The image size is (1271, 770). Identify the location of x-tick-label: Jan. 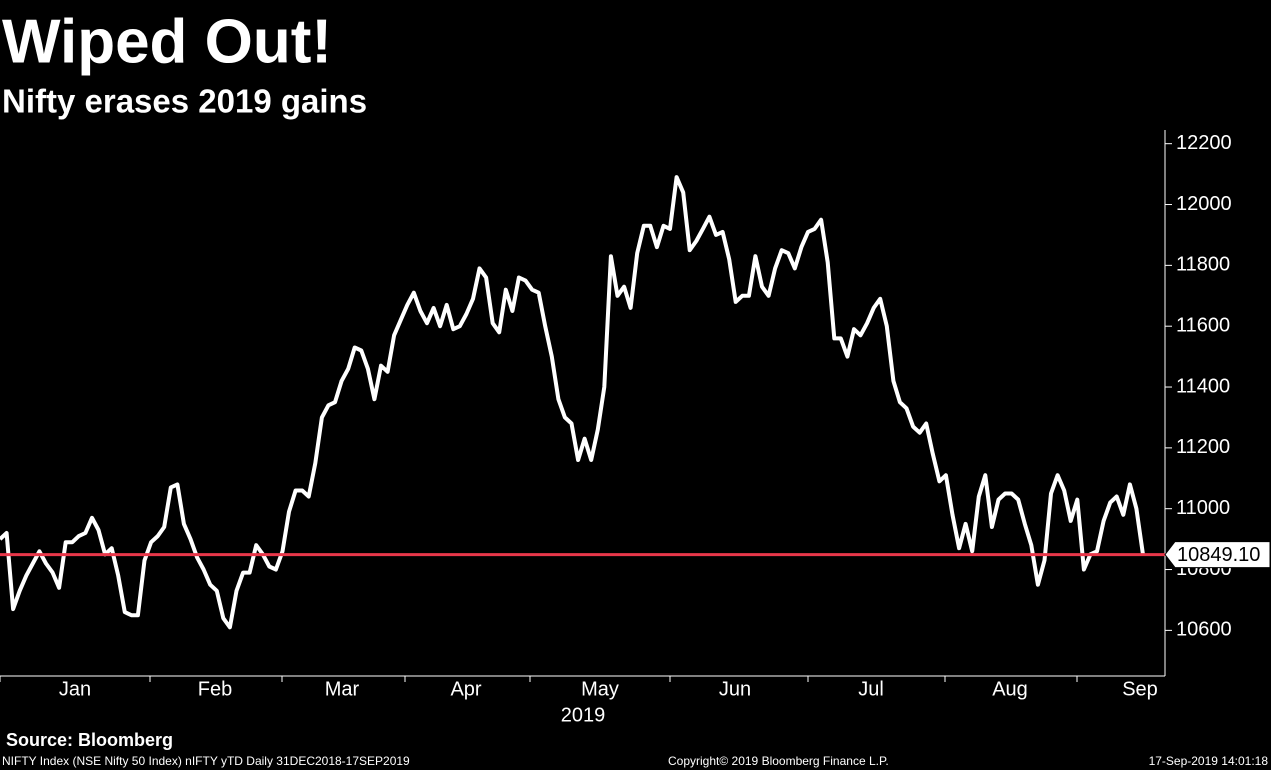
(75, 689).